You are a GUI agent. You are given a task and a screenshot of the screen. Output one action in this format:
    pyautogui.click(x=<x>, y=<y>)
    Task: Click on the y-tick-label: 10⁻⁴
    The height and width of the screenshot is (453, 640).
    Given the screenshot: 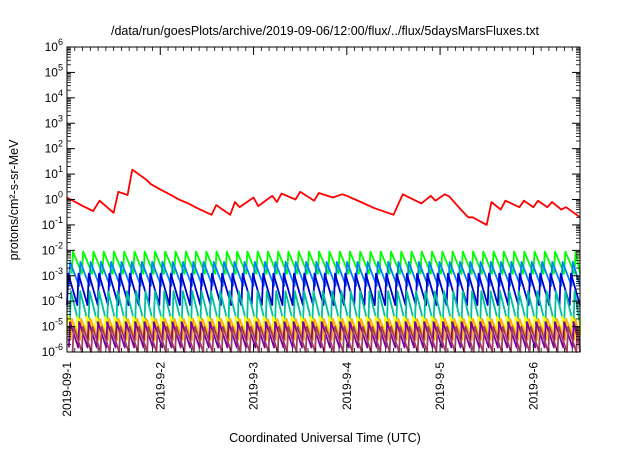 What is the action you would take?
    pyautogui.click(x=52, y=299)
    